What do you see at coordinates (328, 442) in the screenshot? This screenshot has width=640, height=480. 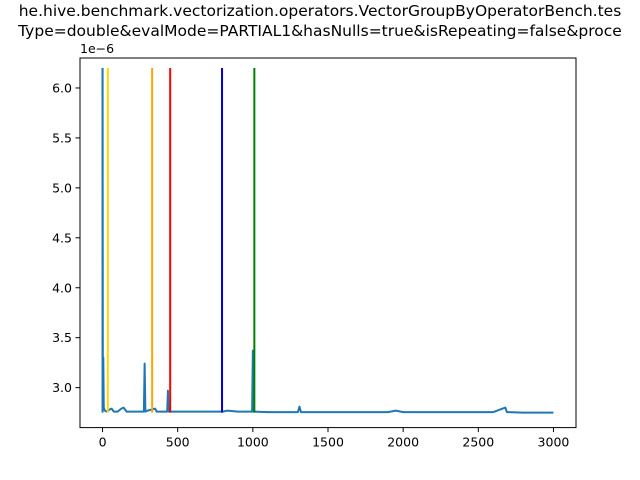 I see `x-tick-label: 1500` at bounding box center [328, 442].